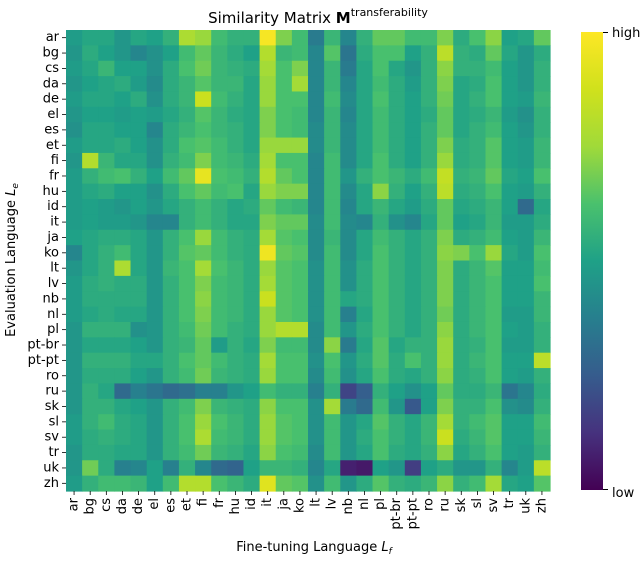 The image size is (642, 562). Describe the element at coordinates (510, 114) in the screenshot. I see `heatmap-cell-el-tr` at that location.